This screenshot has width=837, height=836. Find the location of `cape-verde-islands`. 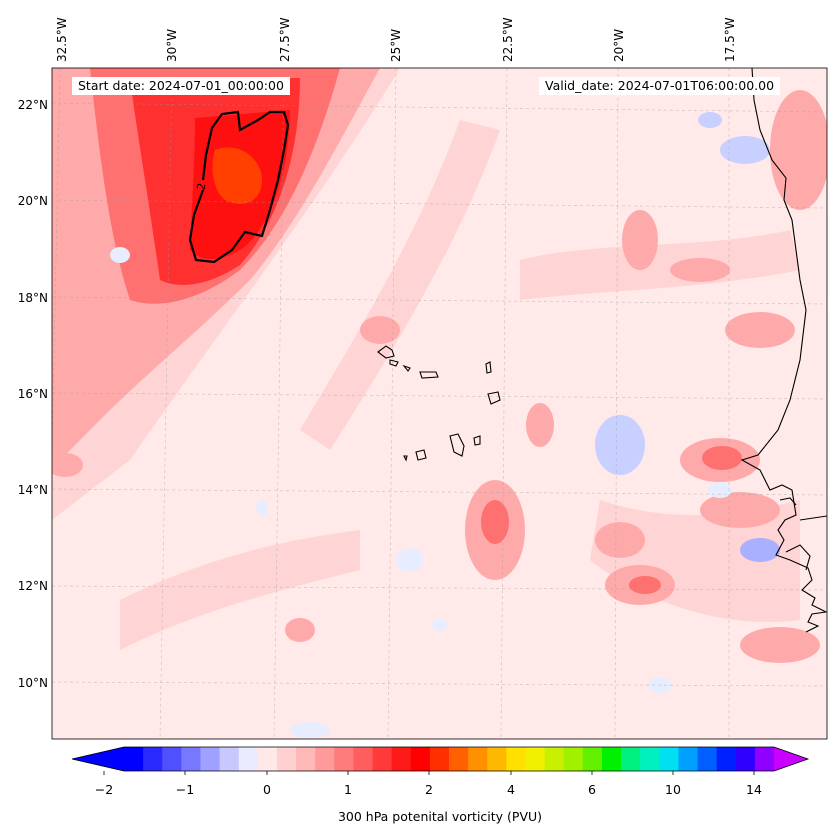

cape-verde-islands is located at coordinates (439, 403).